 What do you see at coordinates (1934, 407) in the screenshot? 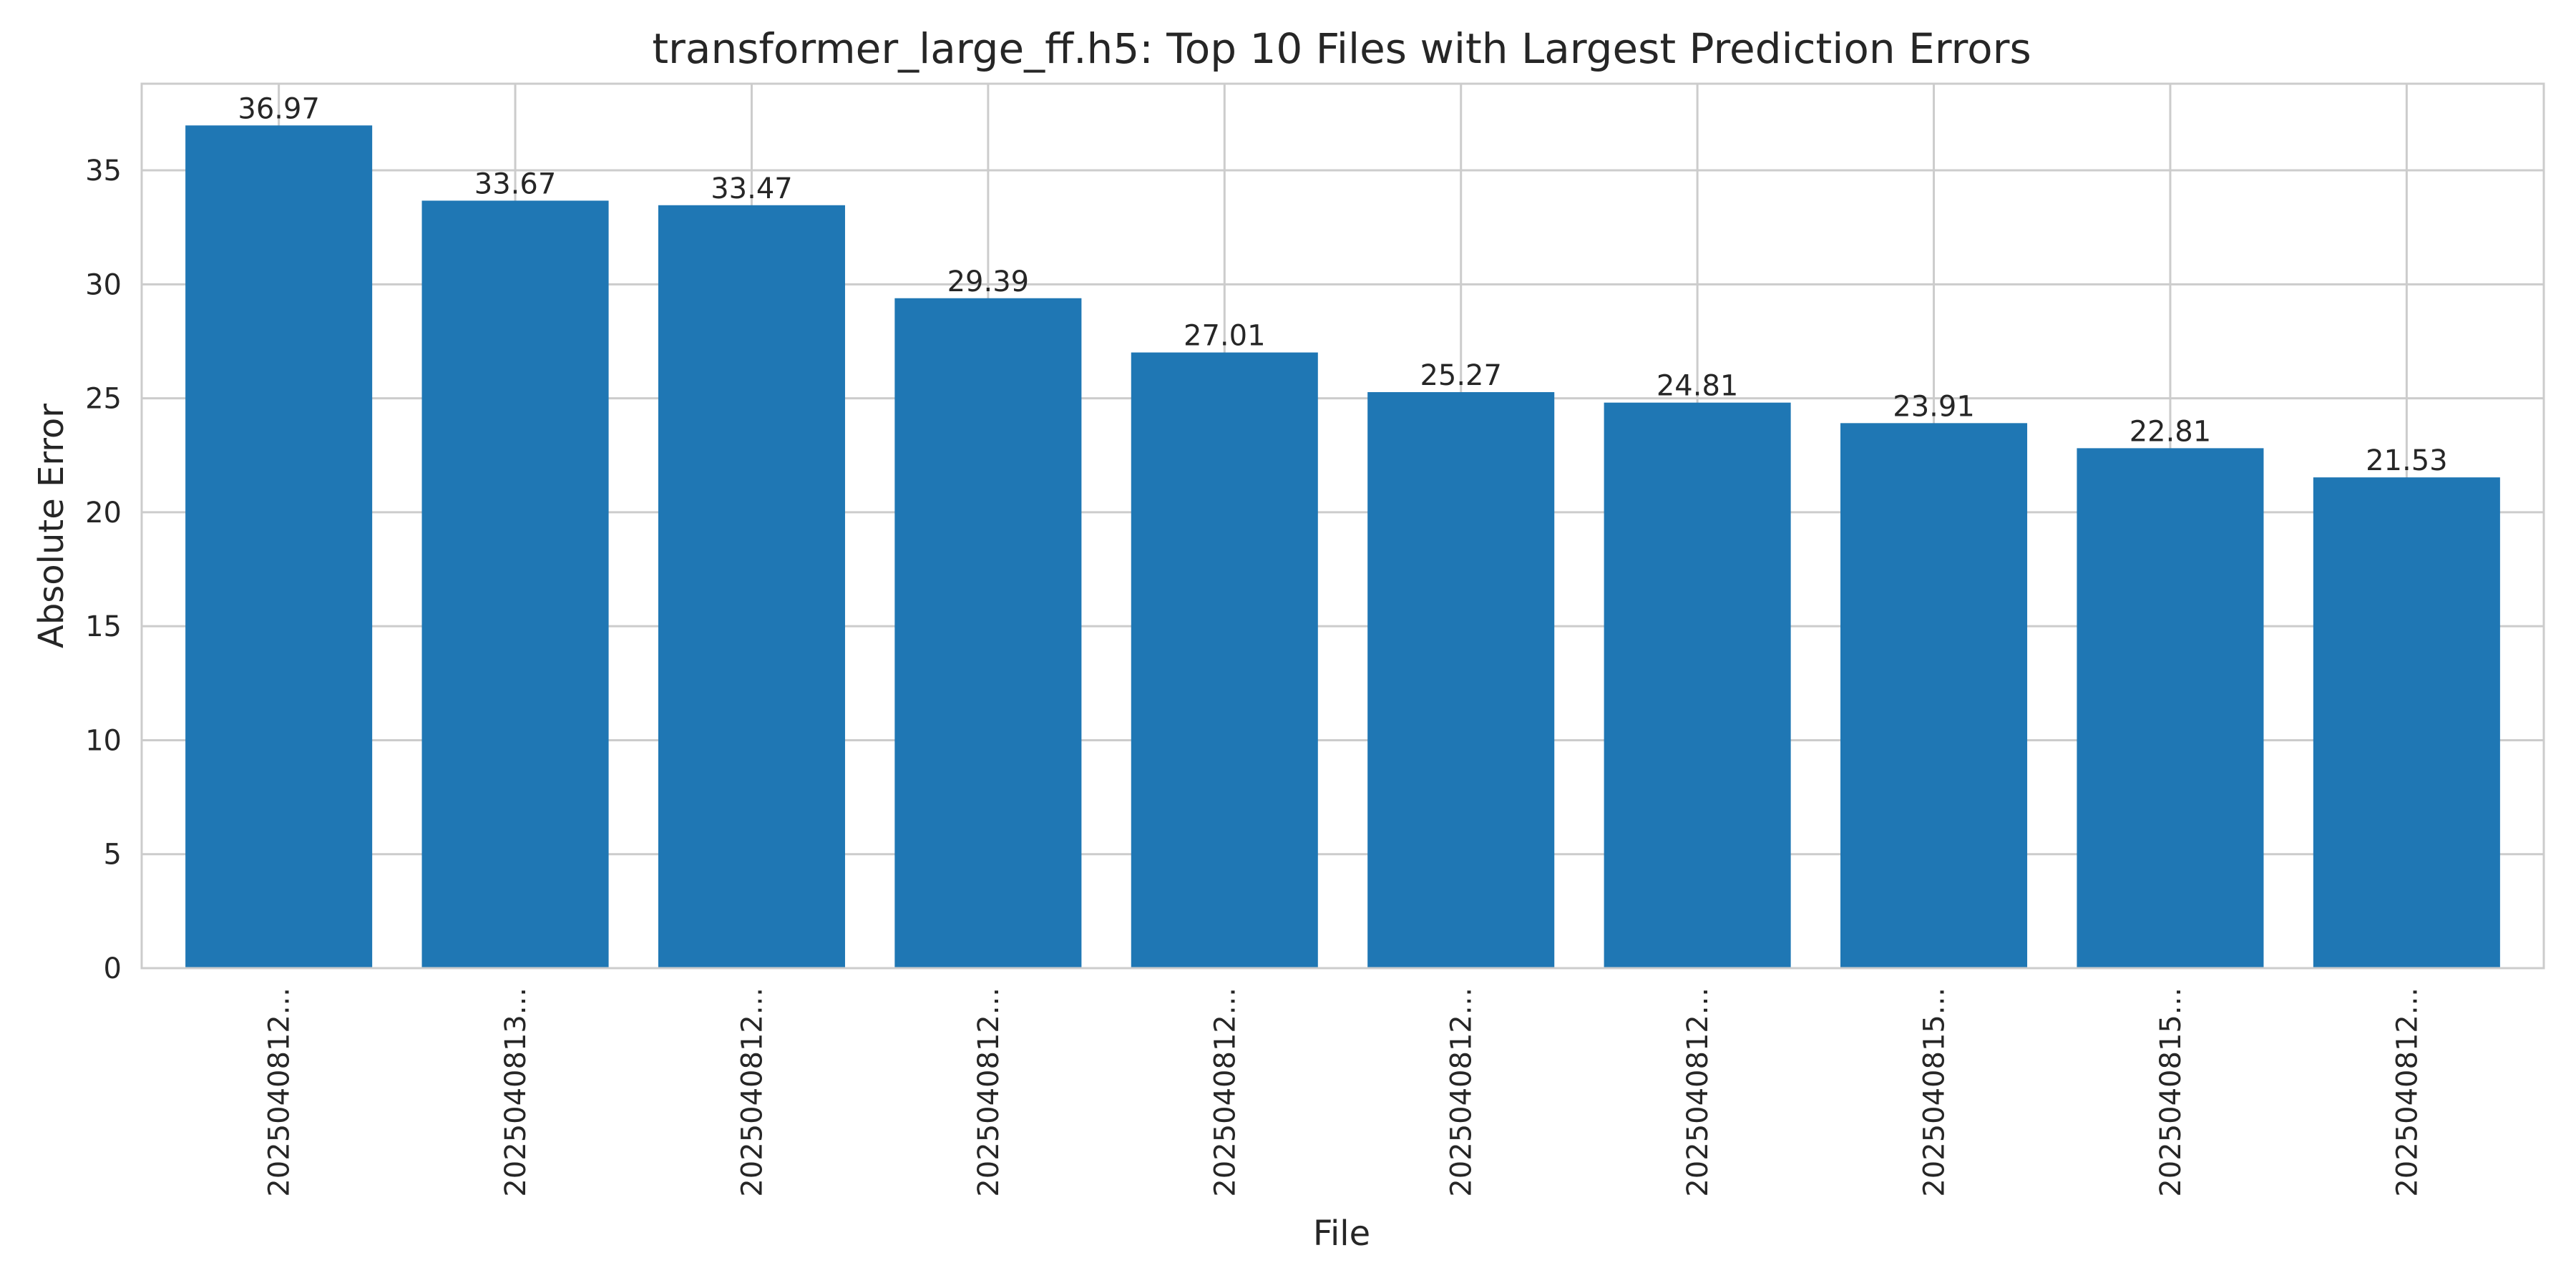
I see `bar-value-label: 23.91` at bounding box center [1934, 407].